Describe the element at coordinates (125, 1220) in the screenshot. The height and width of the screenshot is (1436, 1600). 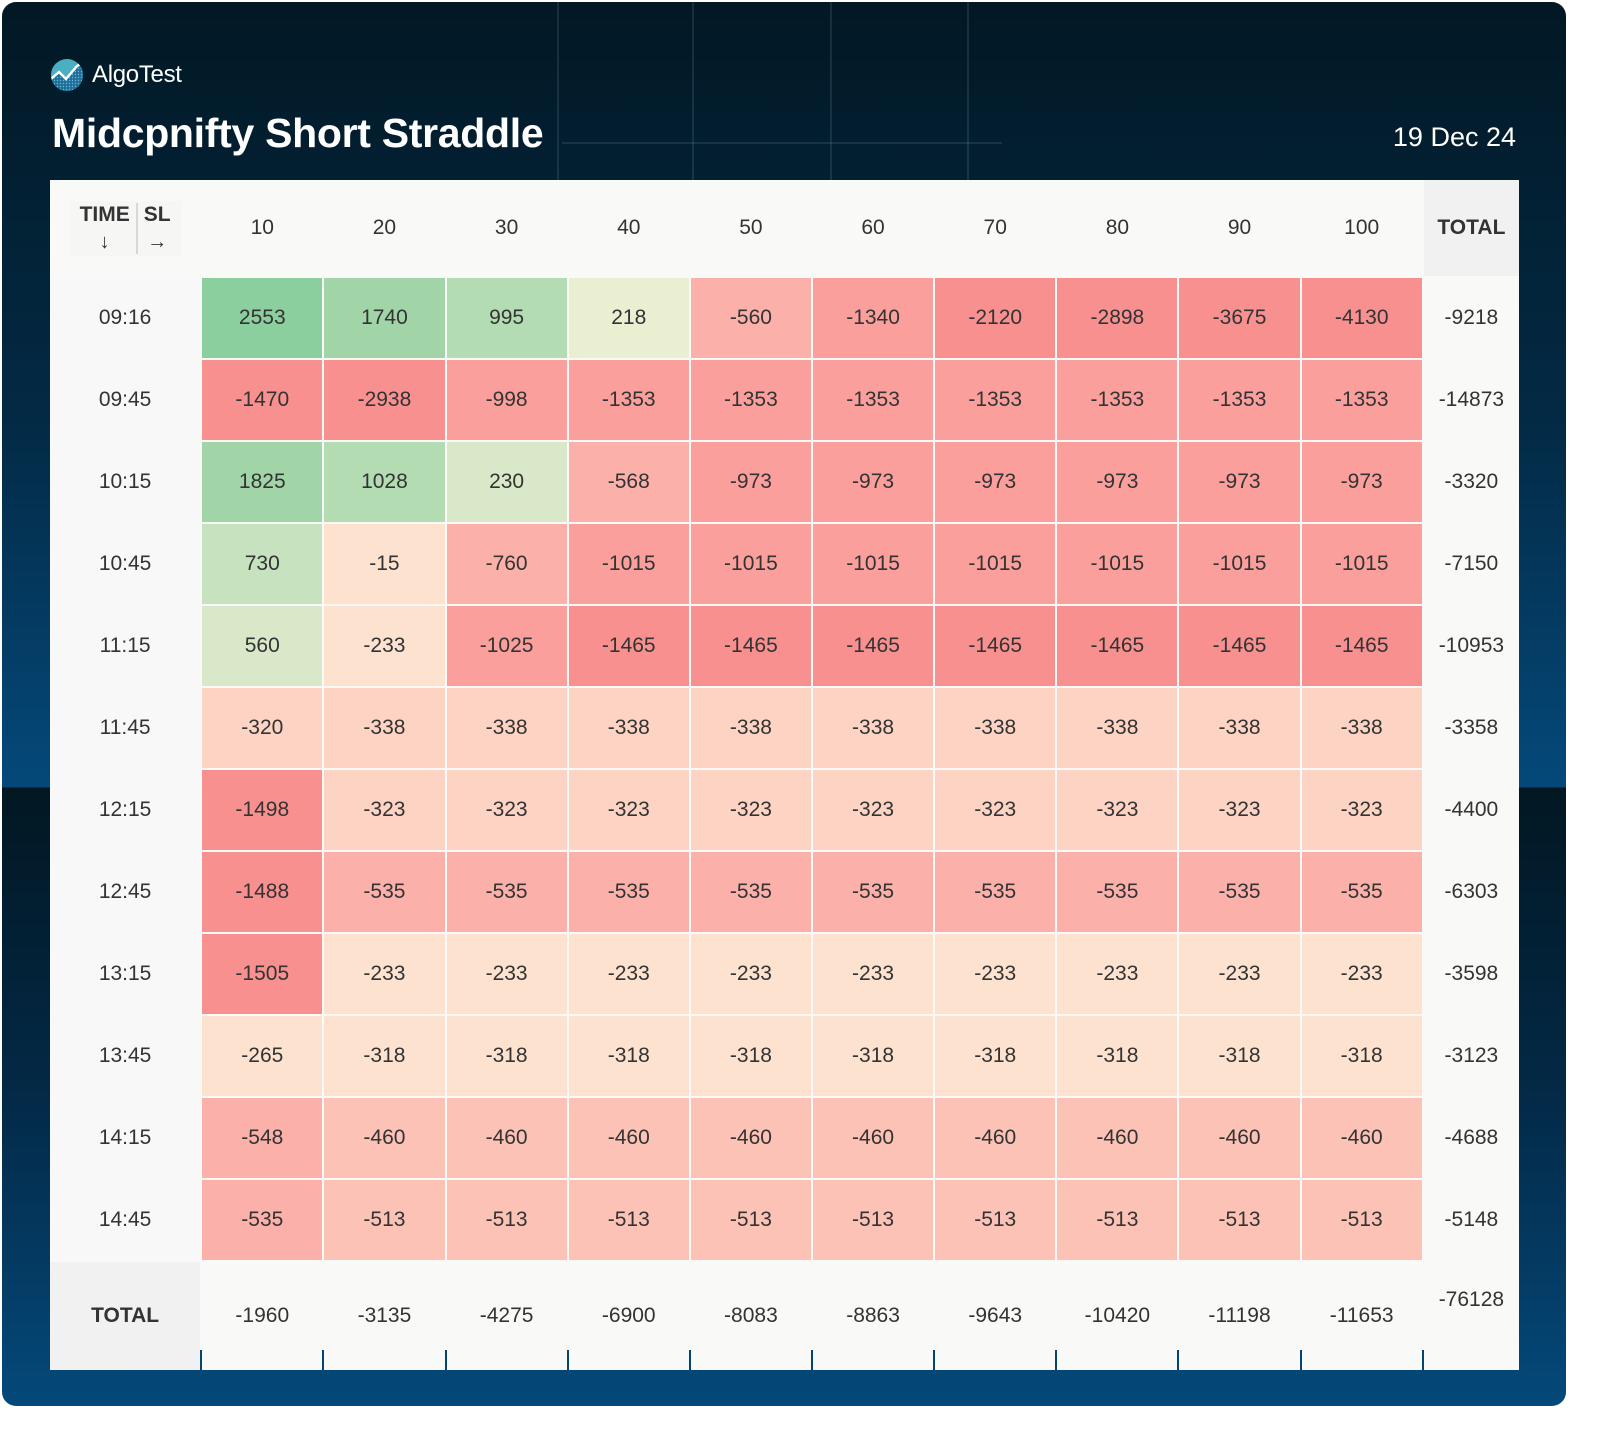
I see `row-label-time: 14:45` at that location.